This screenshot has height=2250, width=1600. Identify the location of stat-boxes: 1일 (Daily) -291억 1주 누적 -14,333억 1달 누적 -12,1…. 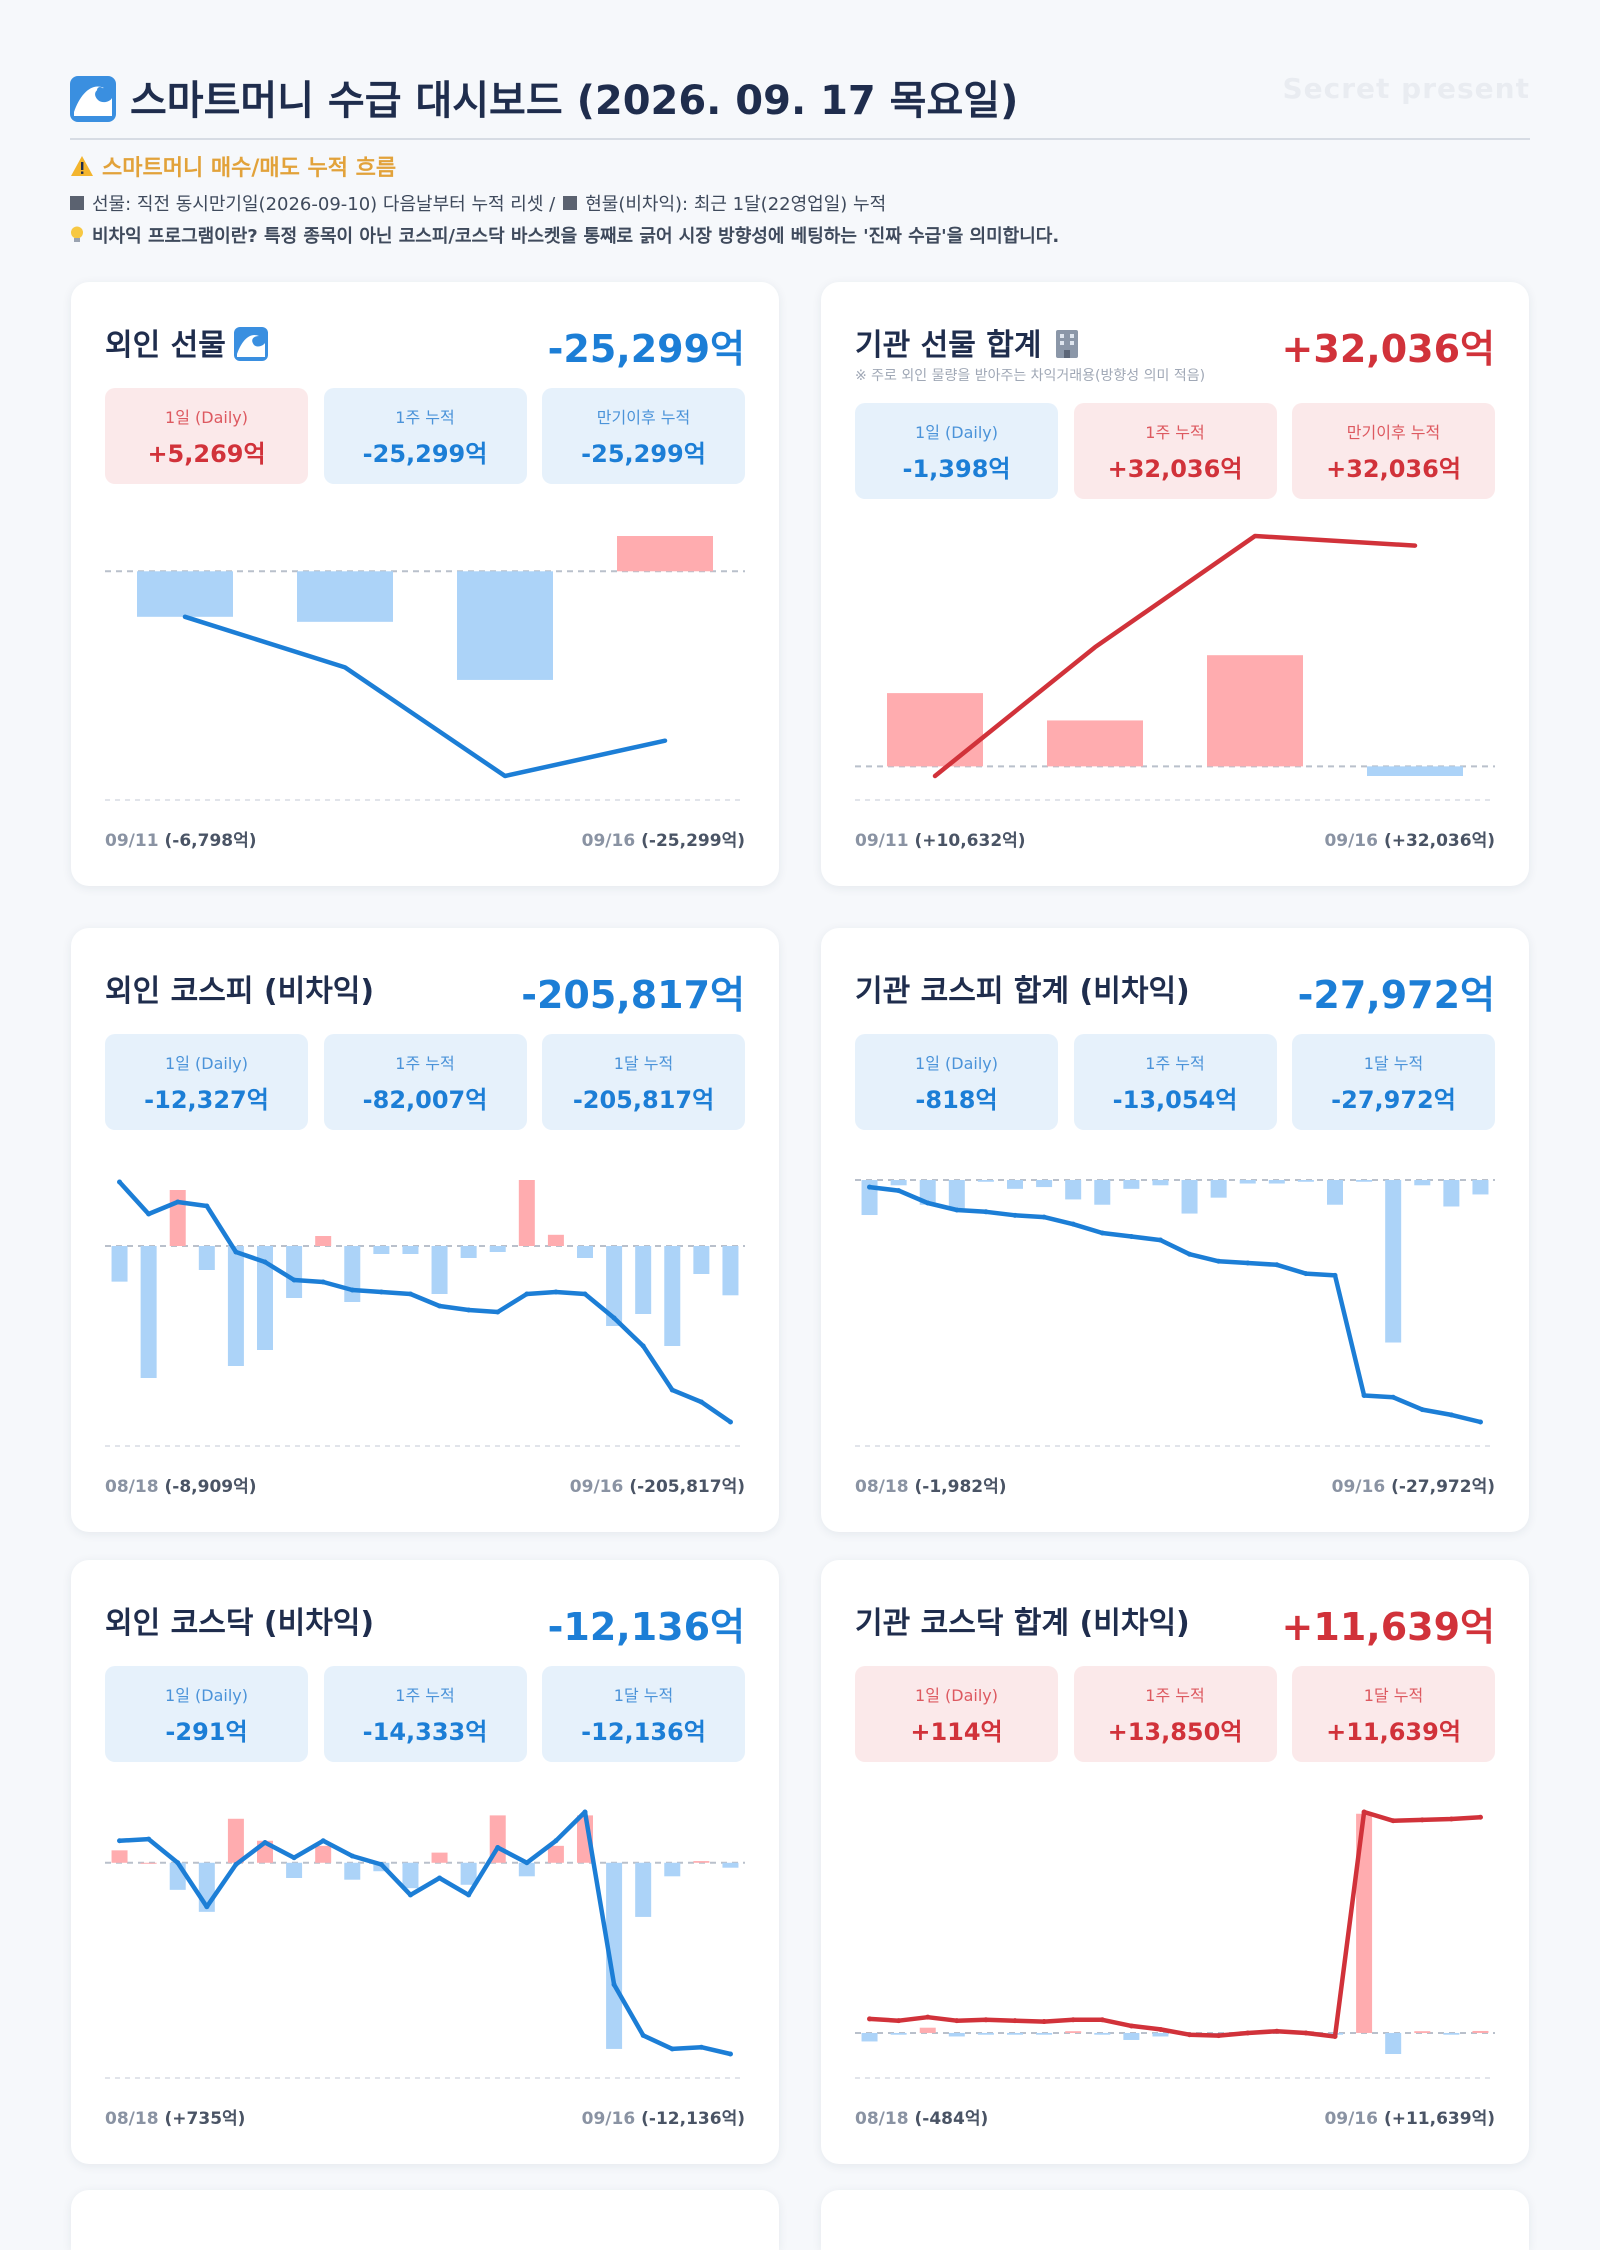
(425, 1714).